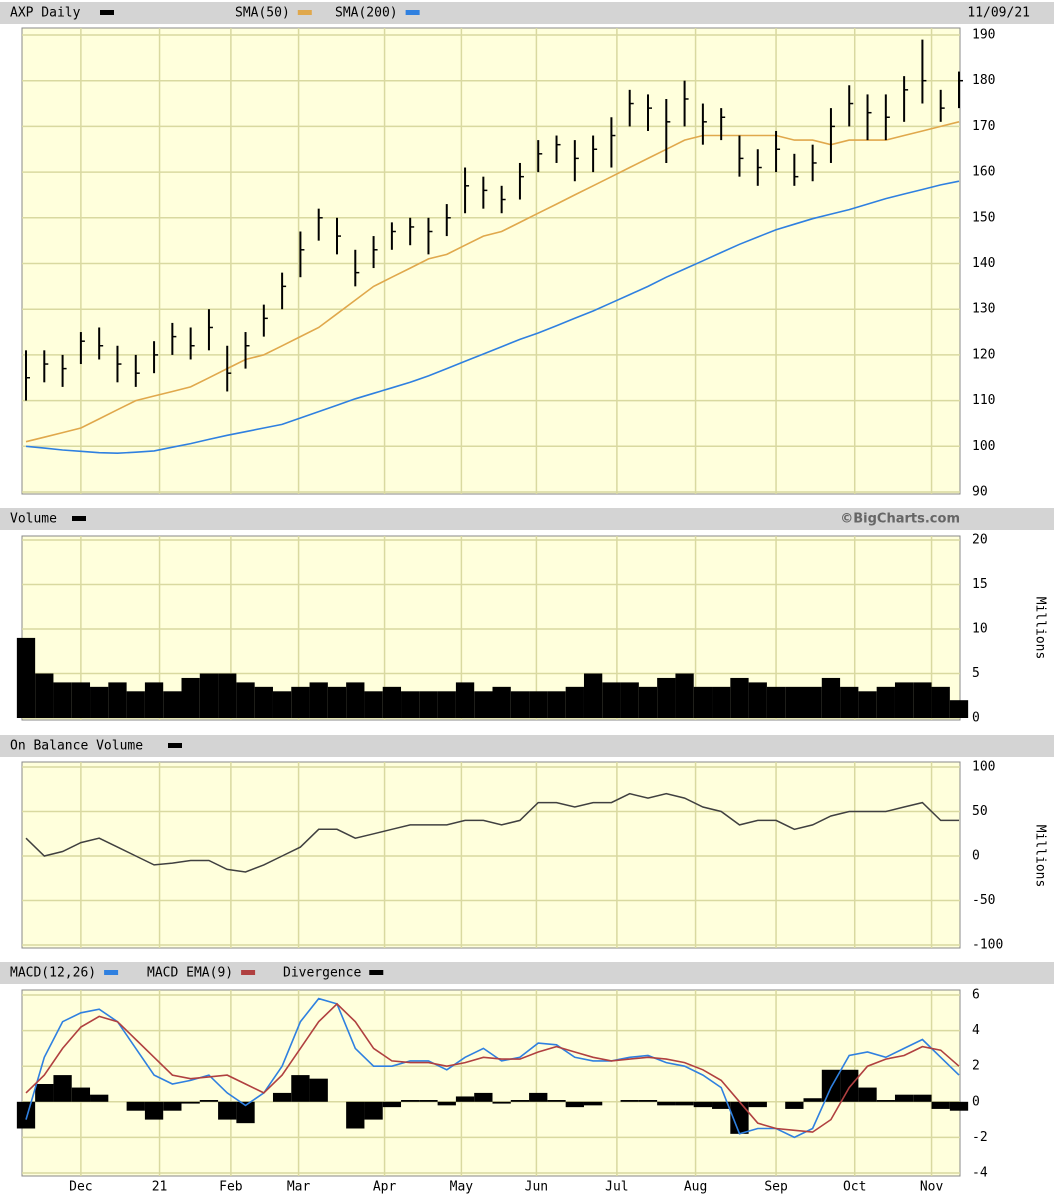 The image size is (1054, 1200). Describe the element at coordinates (983, 126) in the screenshot. I see `y-tick-label: 170` at that location.